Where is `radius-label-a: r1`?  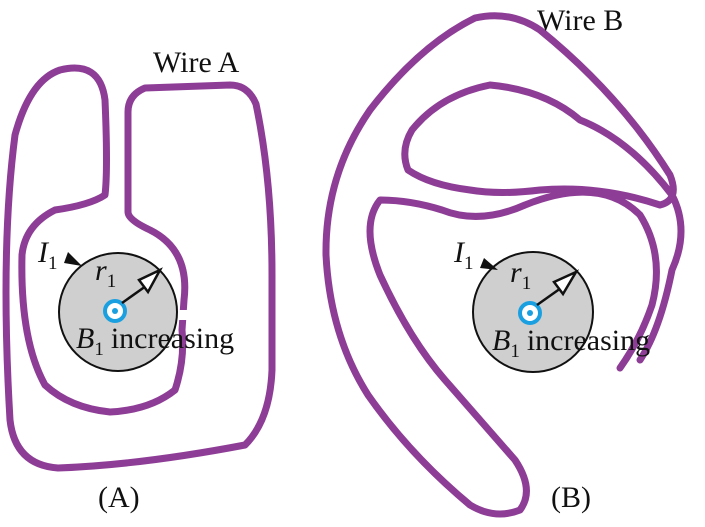
radius-label-a: r1 is located at coordinates (105, 273).